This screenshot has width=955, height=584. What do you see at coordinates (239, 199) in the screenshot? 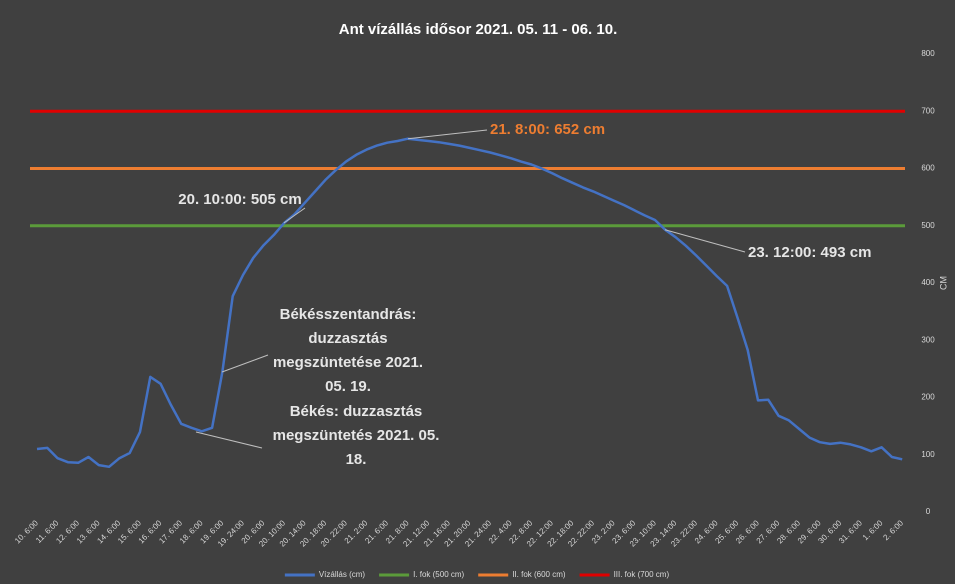
I see `annotation-text: 20. 10:00: 505 cm` at bounding box center [239, 199].